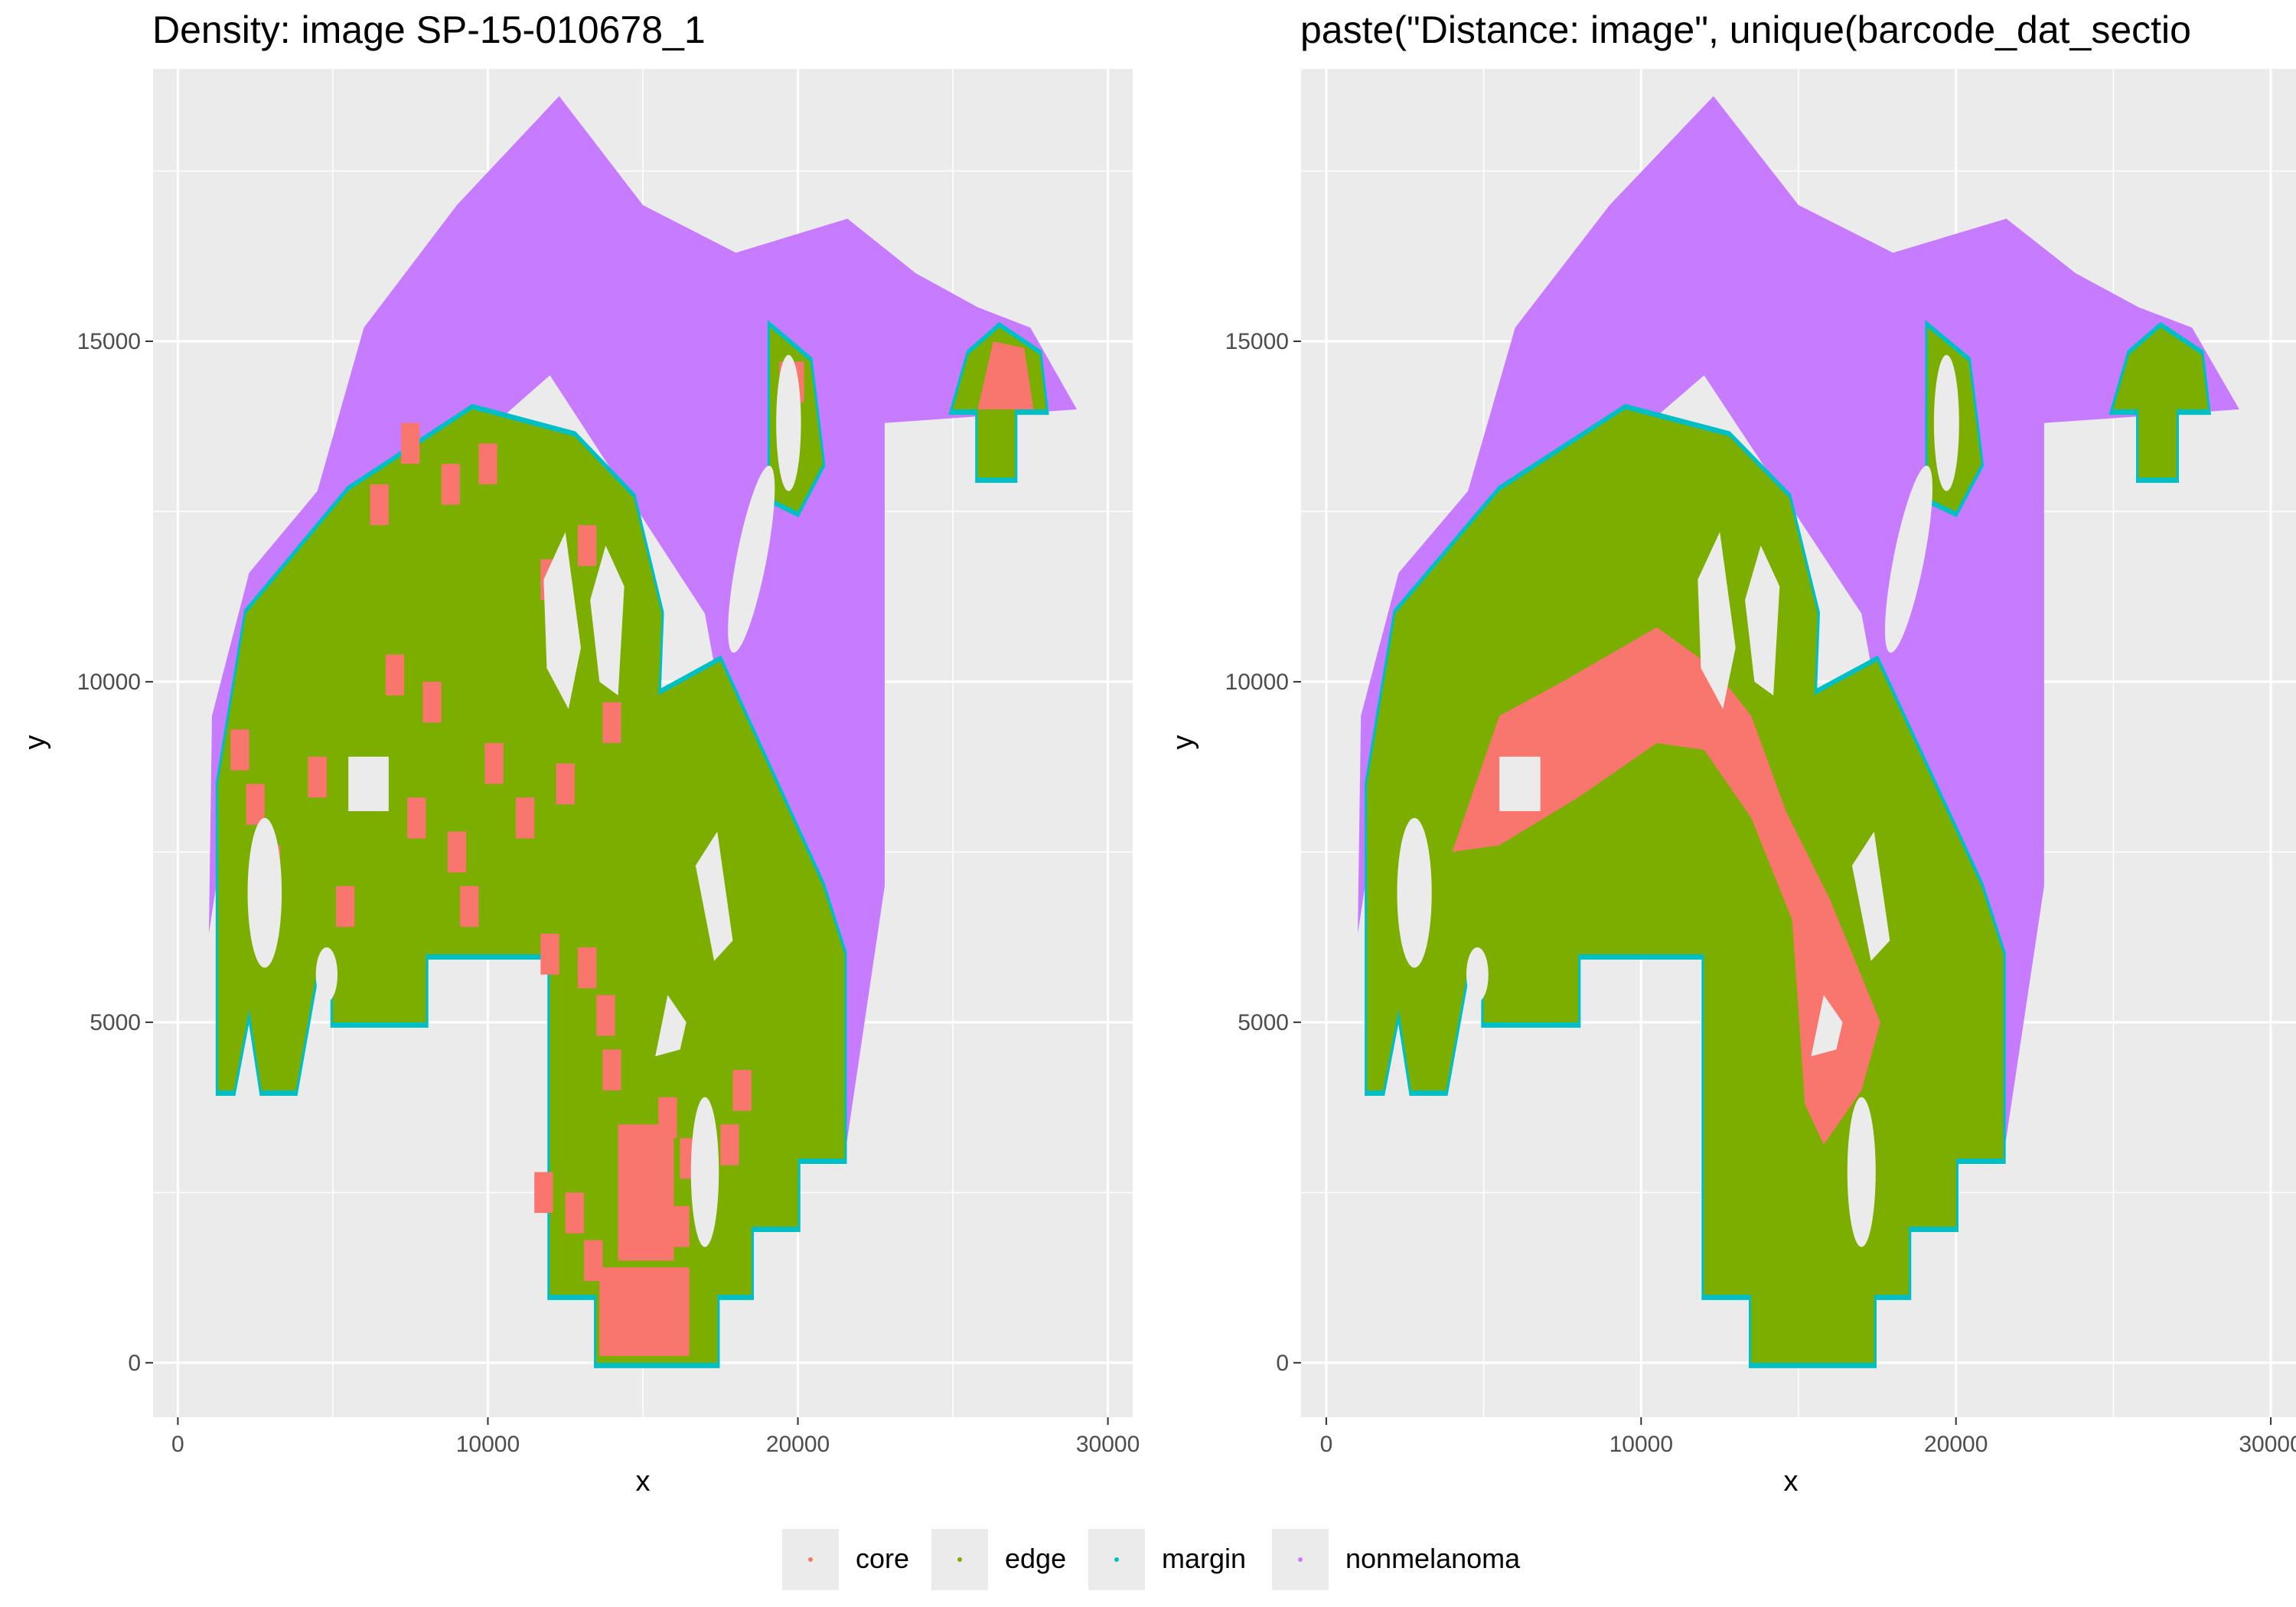 This screenshot has width=2296, height=1607. I want to click on legend-label-edge: edge, so click(1036, 1558).